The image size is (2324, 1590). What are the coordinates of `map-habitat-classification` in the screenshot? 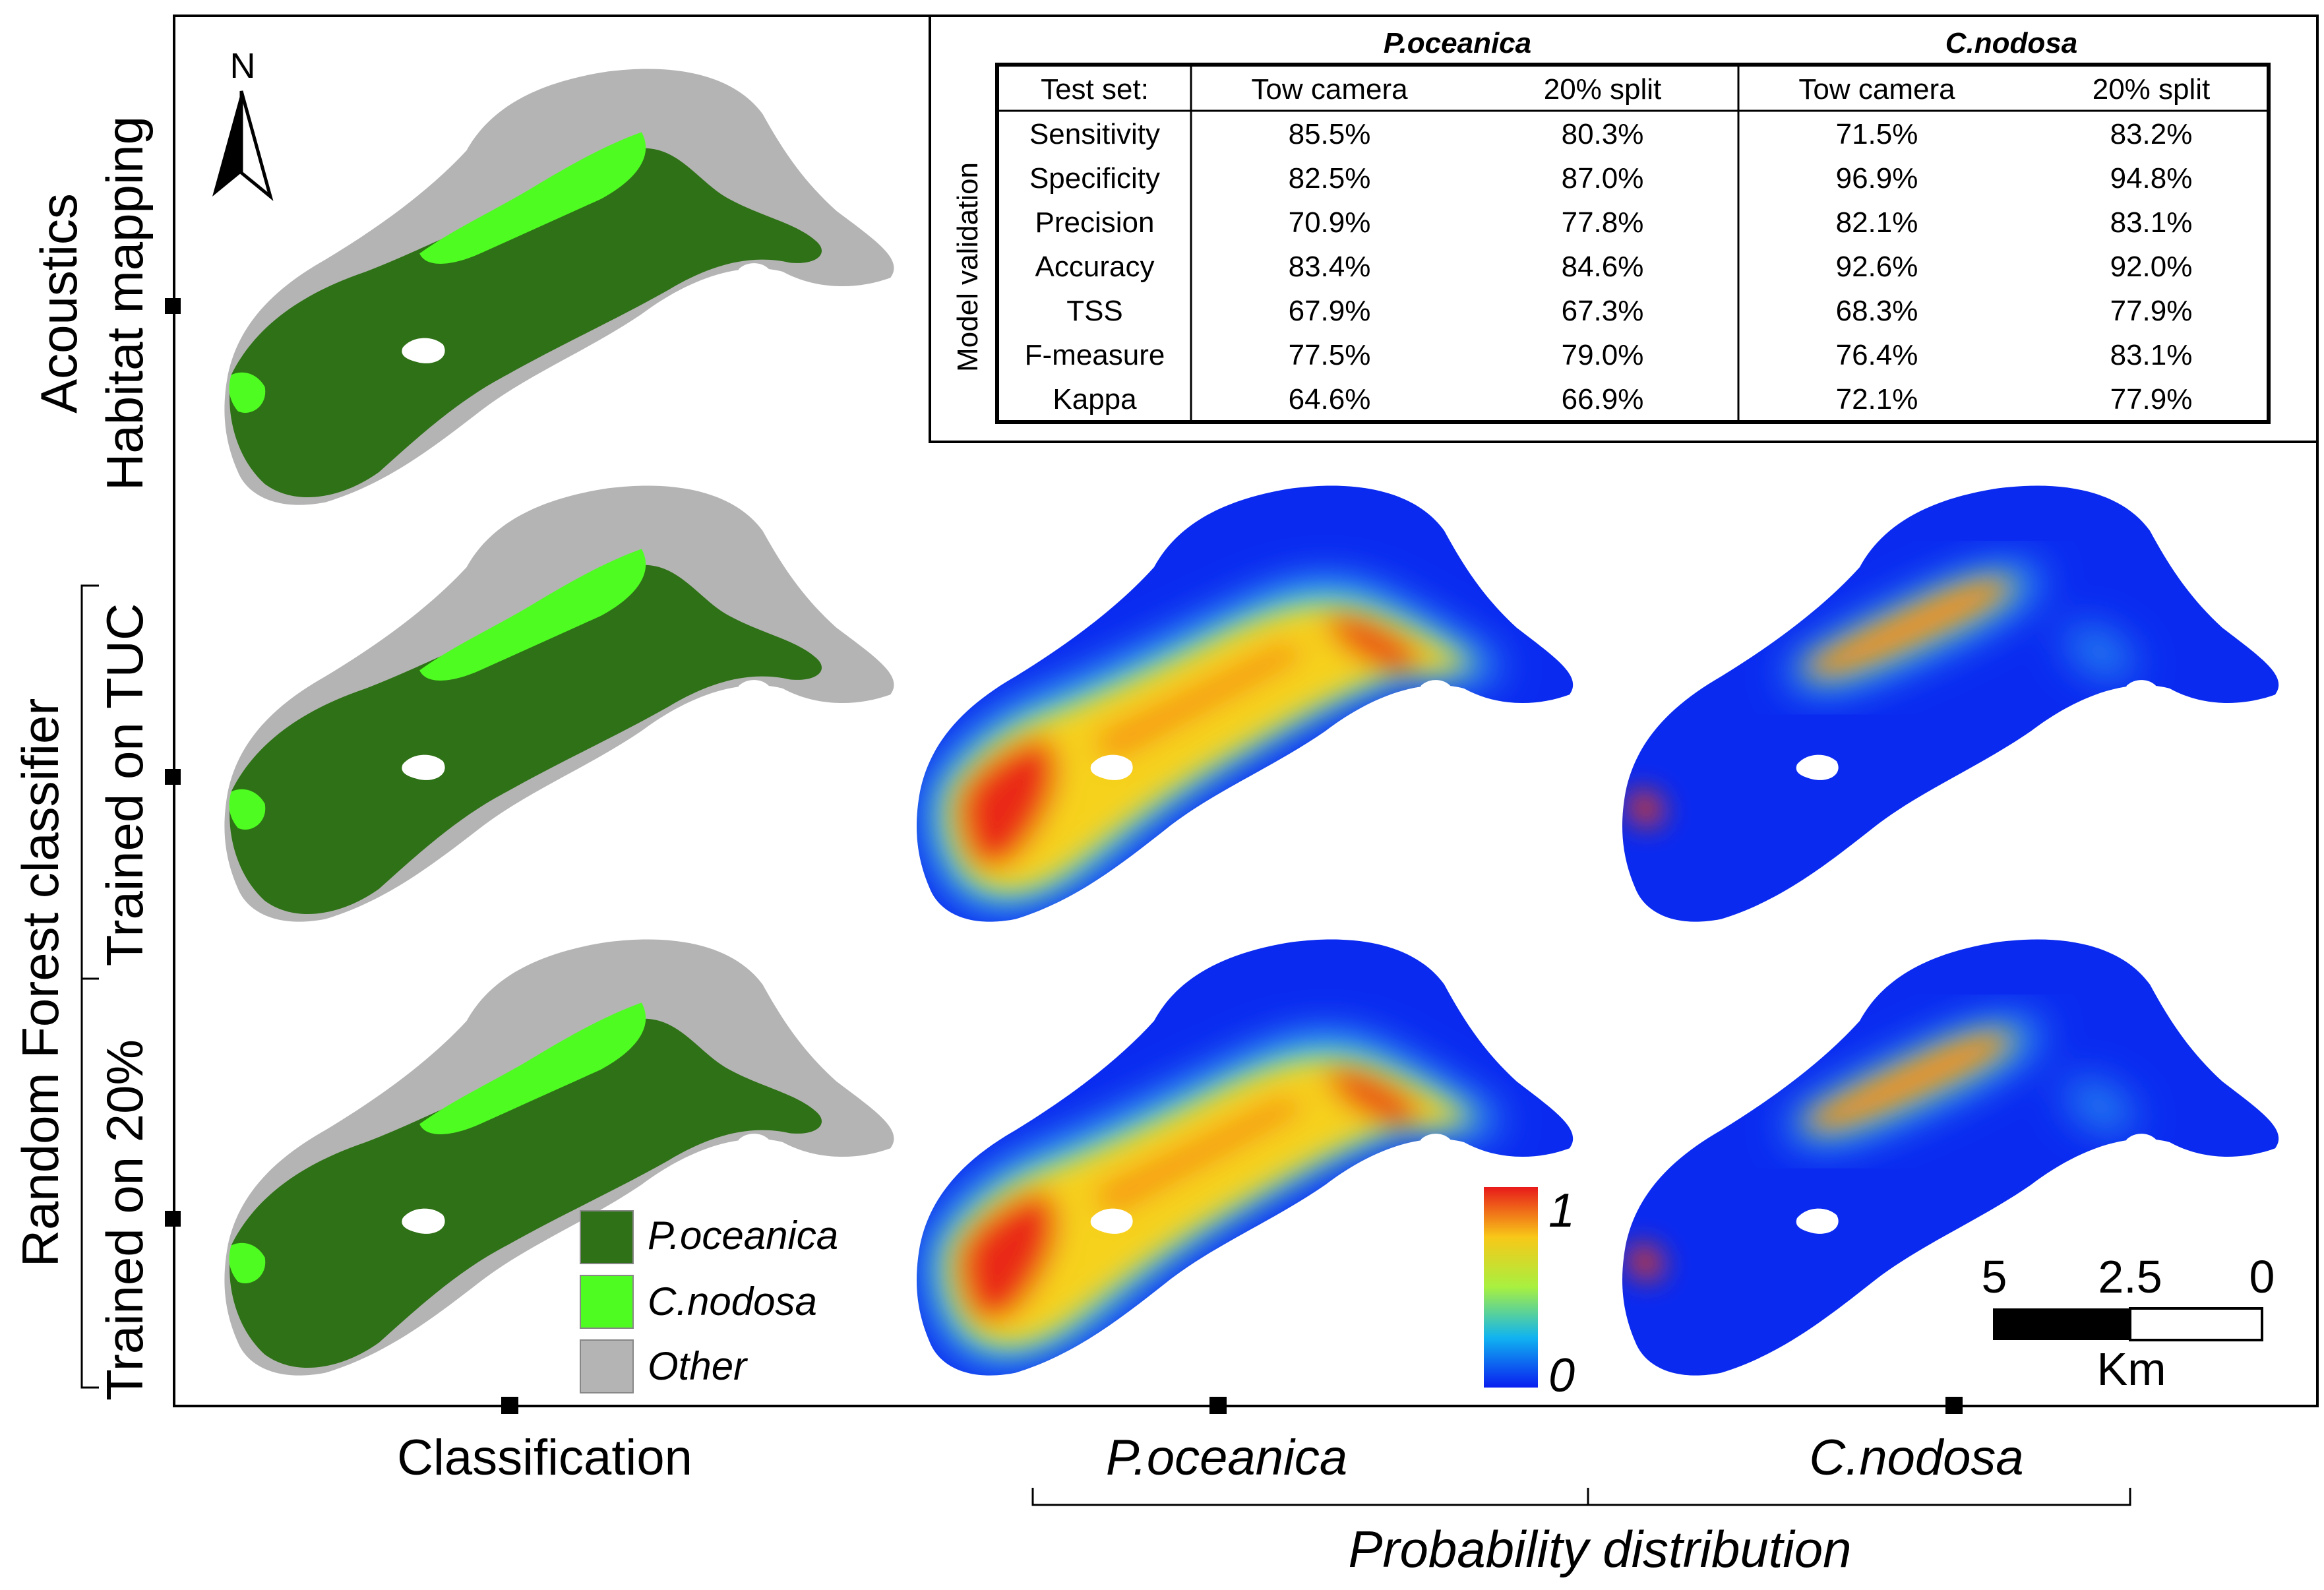 It's located at (559, 287).